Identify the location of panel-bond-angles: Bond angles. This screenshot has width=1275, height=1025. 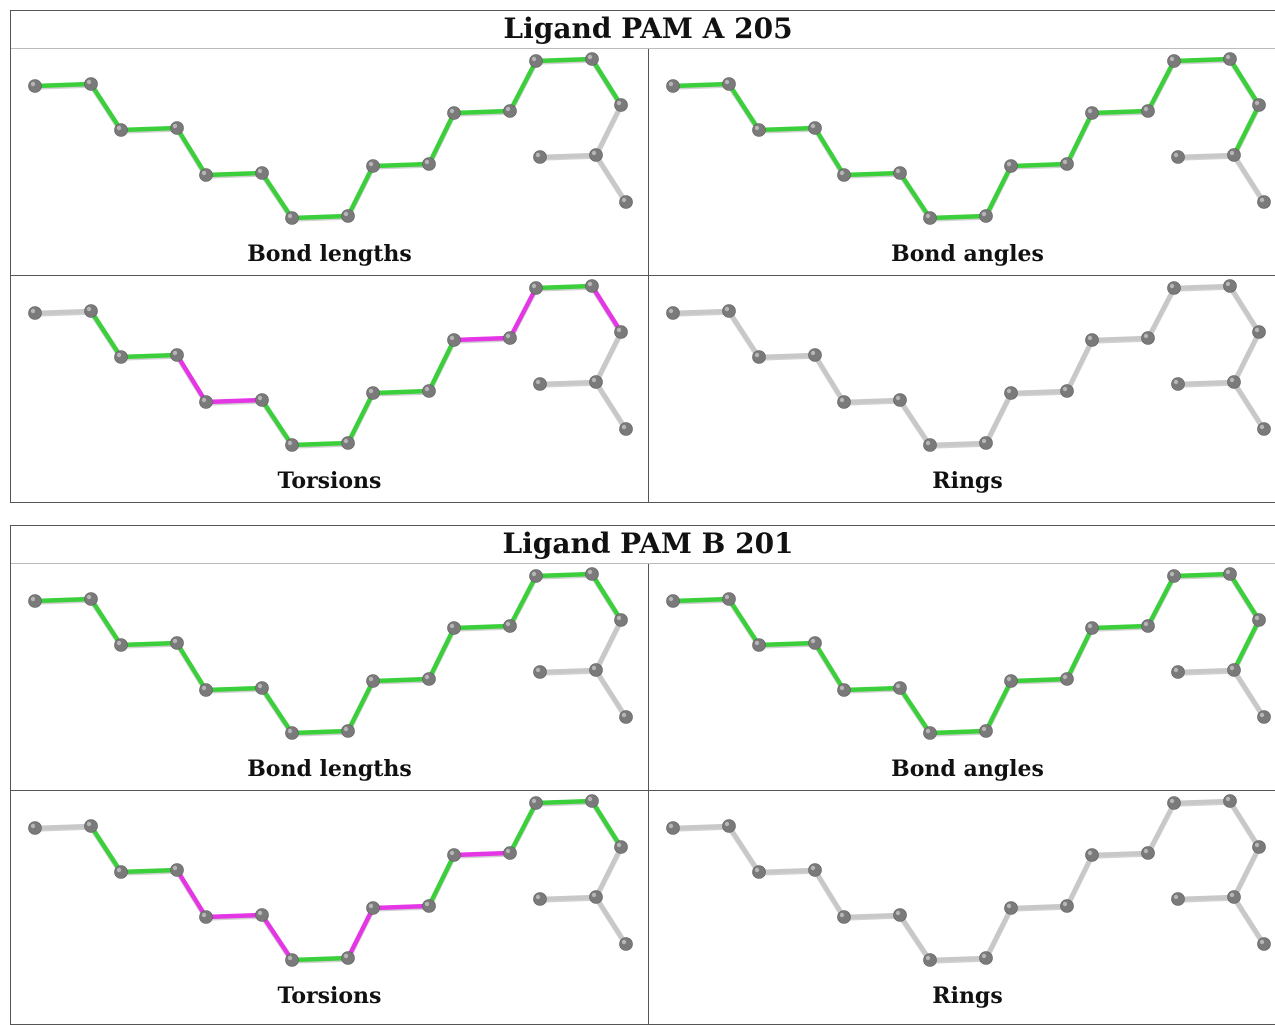
(962, 677).